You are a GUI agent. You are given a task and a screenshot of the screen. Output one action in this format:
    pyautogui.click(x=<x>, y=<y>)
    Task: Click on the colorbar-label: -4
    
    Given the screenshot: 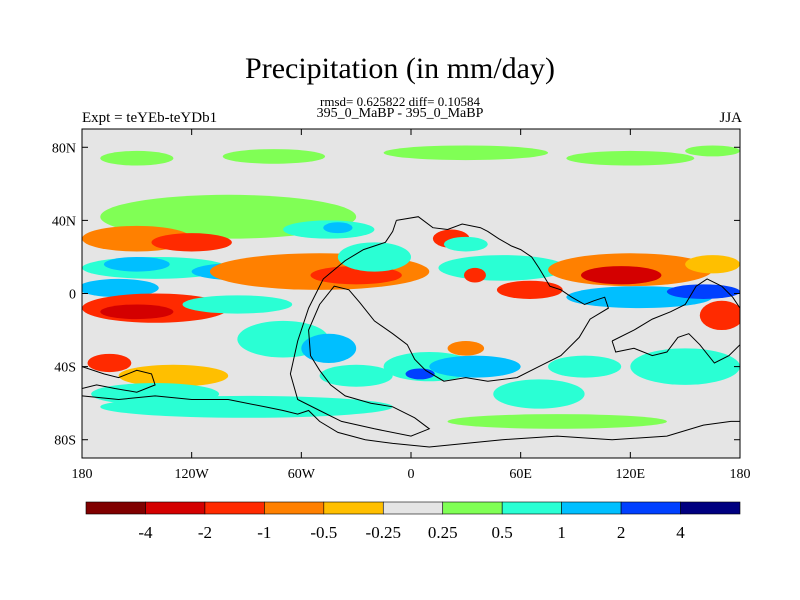 What is the action you would take?
    pyautogui.click(x=145, y=532)
    